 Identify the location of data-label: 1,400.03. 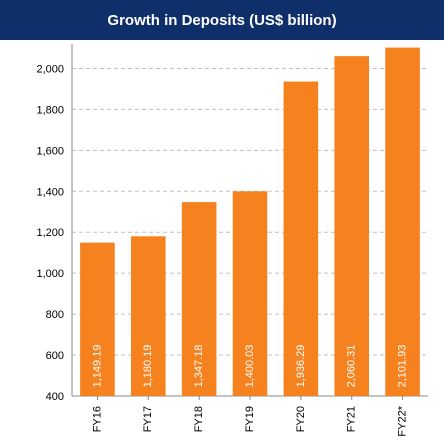
(250, 366).